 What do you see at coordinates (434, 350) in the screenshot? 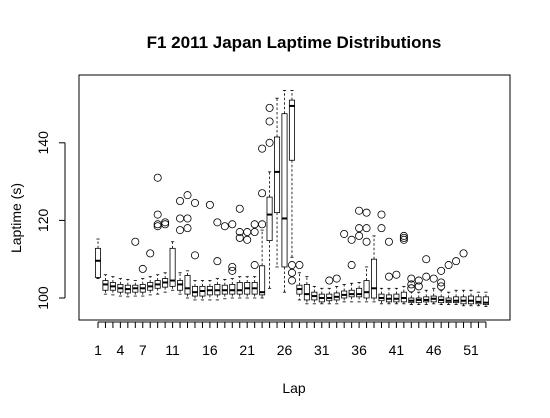
I see `x-tick-label: 46` at bounding box center [434, 350].